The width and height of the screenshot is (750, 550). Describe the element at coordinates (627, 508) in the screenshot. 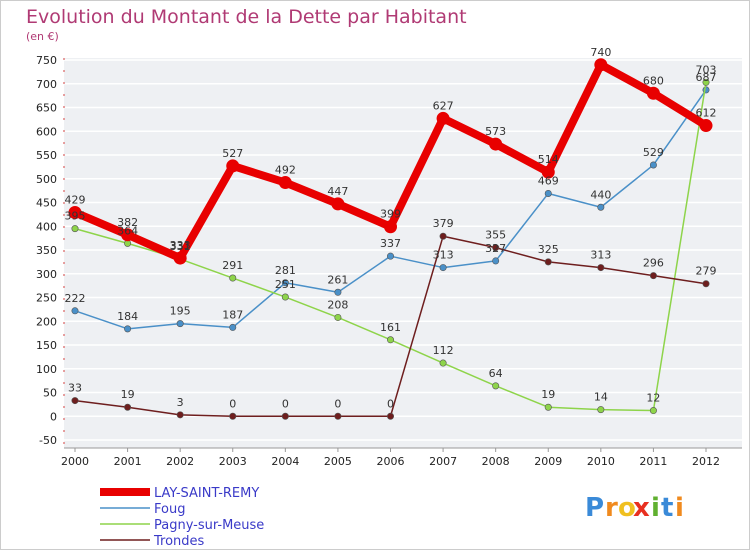

I see `logo-letter: o` at that location.